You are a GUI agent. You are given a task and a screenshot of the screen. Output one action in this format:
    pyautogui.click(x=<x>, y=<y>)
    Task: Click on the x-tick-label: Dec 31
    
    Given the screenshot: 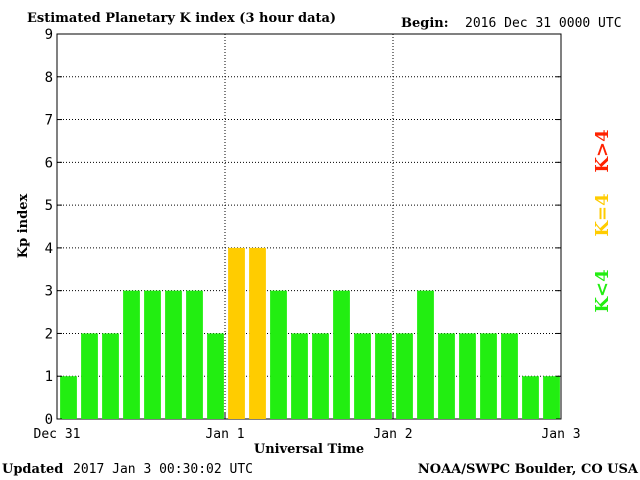 What is the action you would take?
    pyautogui.click(x=57, y=434)
    